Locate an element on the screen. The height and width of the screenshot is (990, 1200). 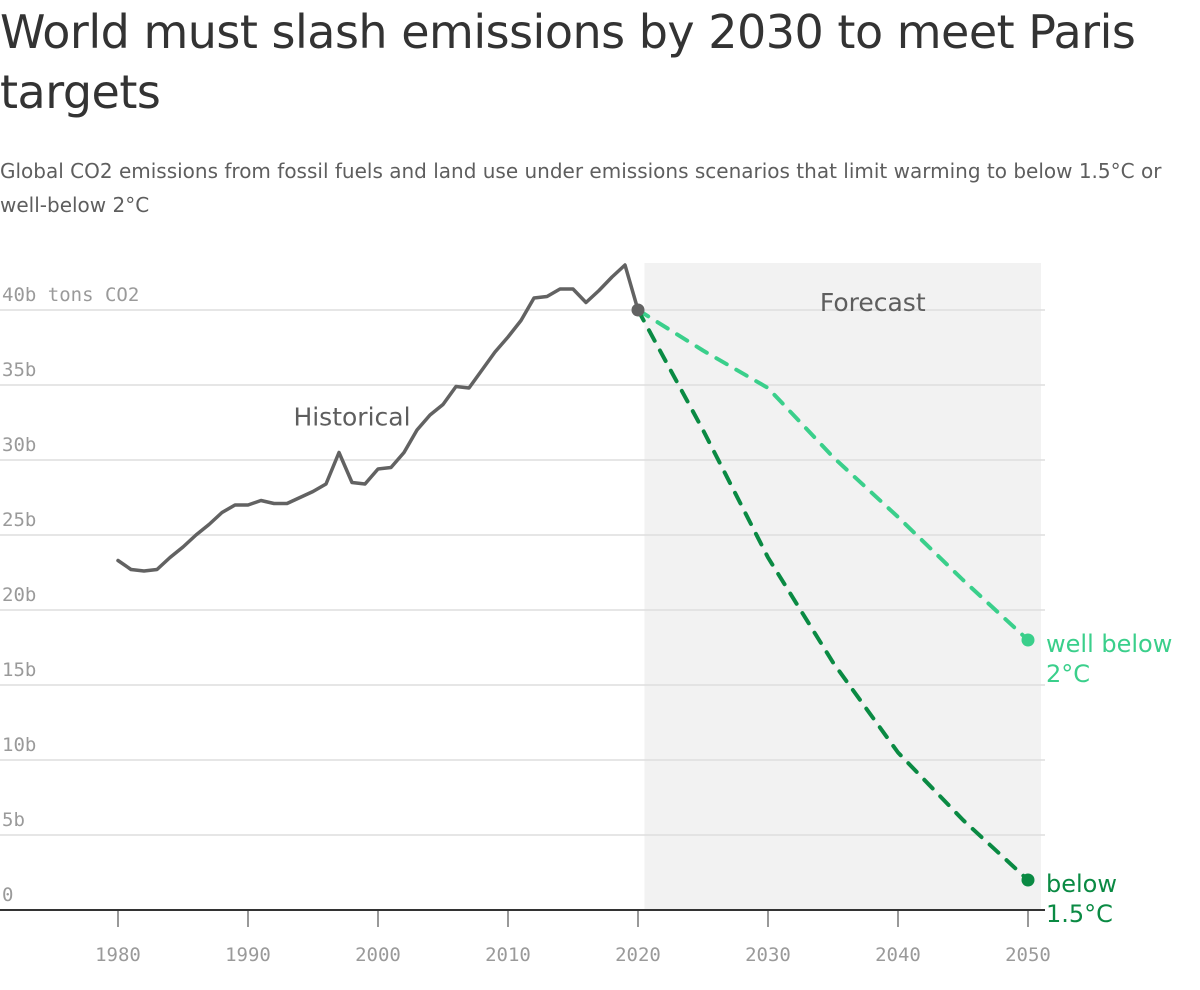
y-tick-label: 0 is located at coordinates (7, 895).